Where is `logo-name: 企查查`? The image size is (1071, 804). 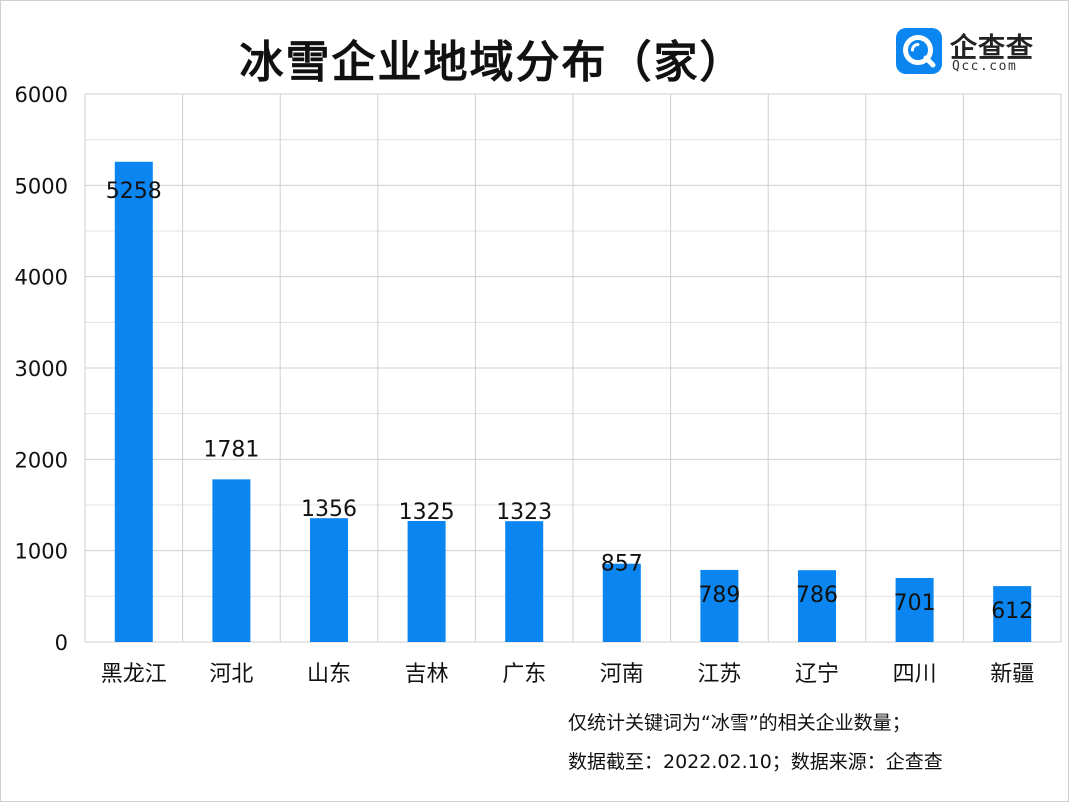
logo-name: 企查查 is located at coordinates (992, 48).